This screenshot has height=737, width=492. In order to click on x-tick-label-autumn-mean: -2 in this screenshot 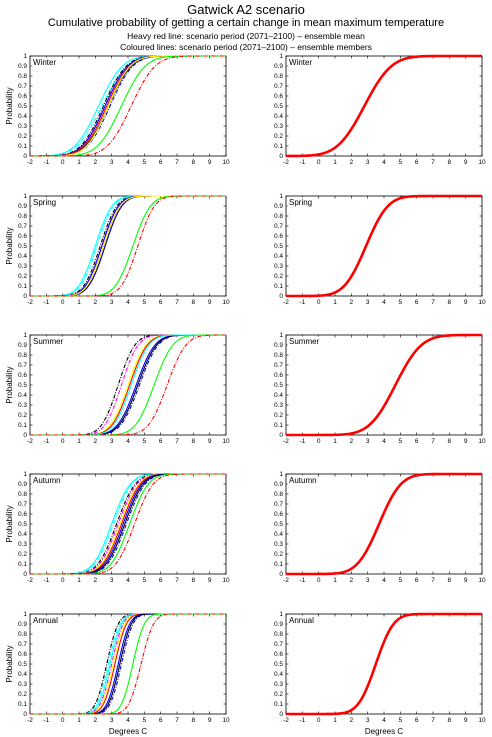, I will do `click(286, 580)`.